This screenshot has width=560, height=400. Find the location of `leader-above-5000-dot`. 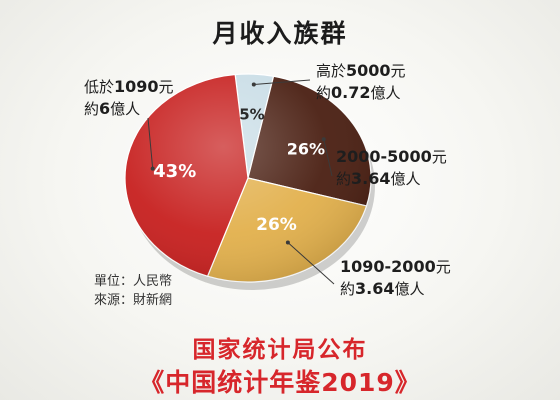

leader-above-5000-dot is located at coordinates (253, 84).